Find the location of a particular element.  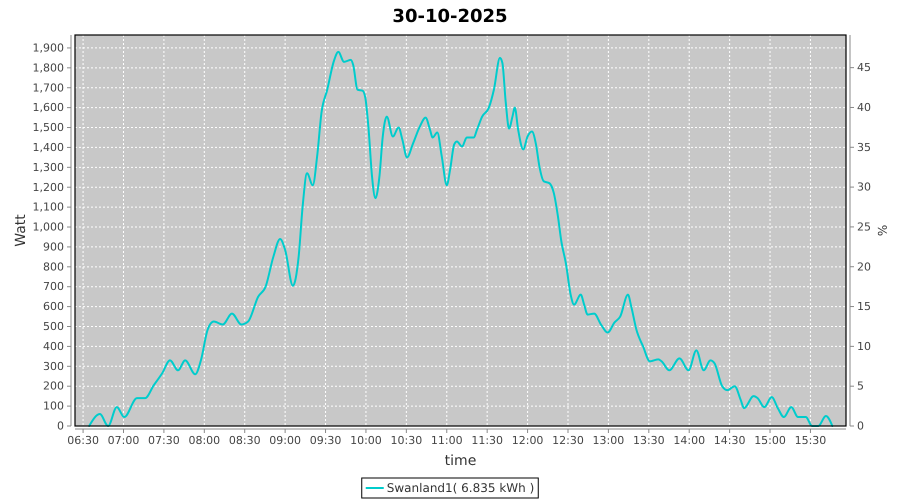

x-tick-label: 11:00 is located at coordinates (446, 440).